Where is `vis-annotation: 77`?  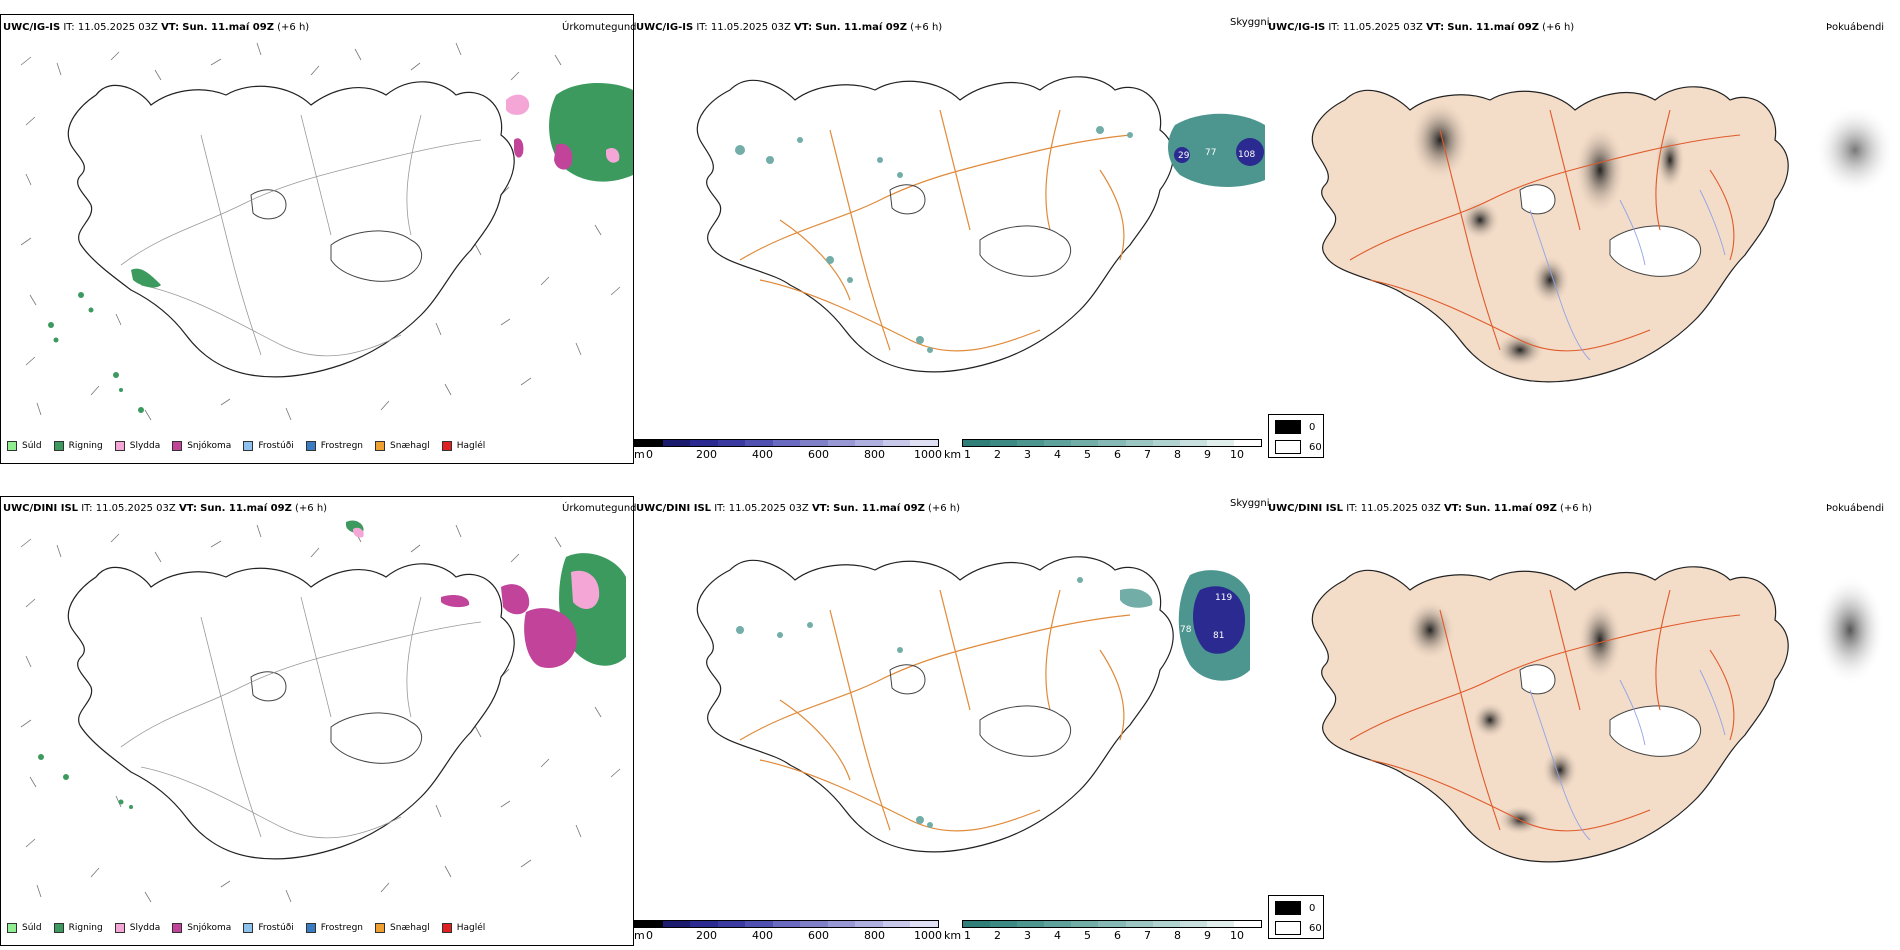 vis-annotation: 77 is located at coordinates (1210, 153).